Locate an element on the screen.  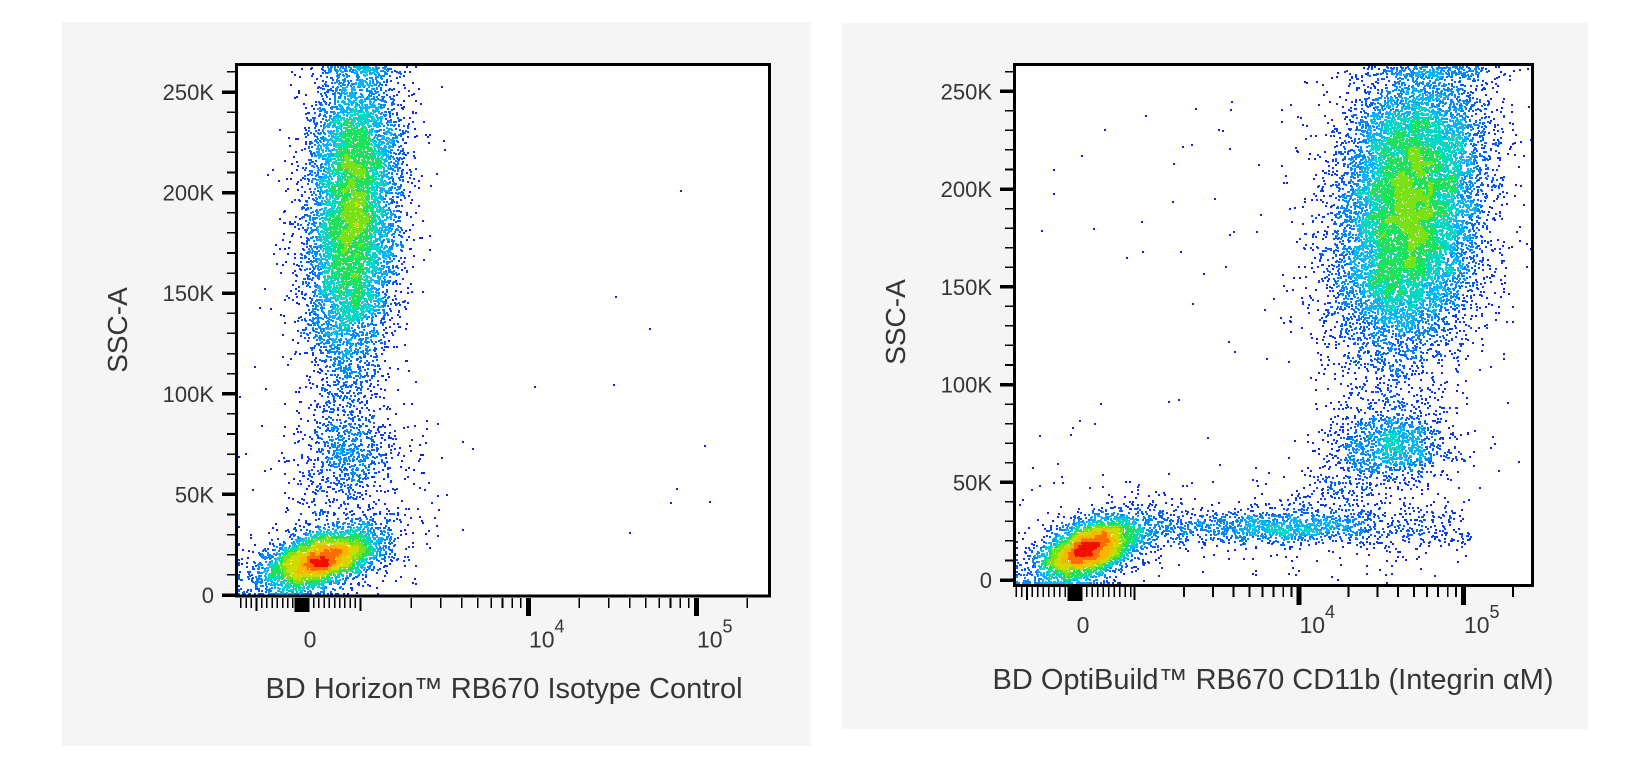
svg-text:BD Horizon™ RB670 Isotype Cont: BD Horizon™ RB670 Isotype Control is located at coordinates (503, 689).